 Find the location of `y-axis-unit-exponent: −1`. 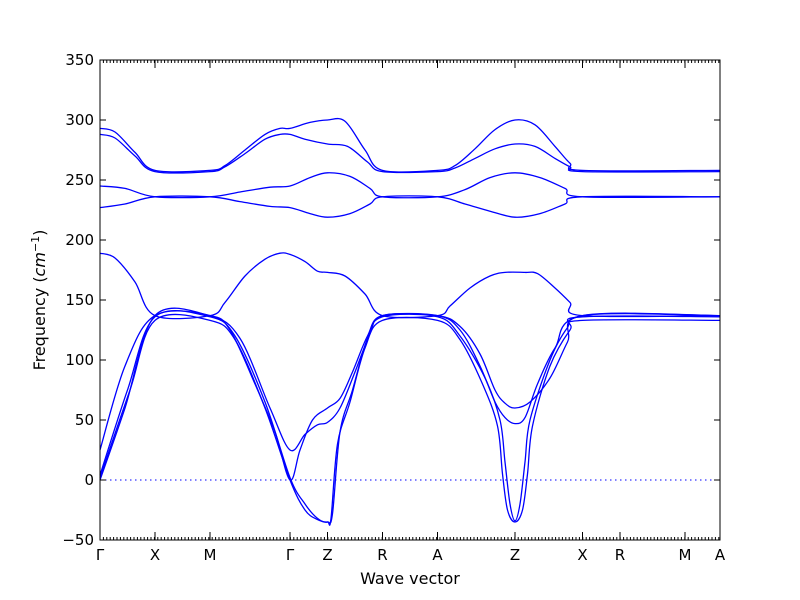

y-axis-unit-exponent: −1 is located at coordinates (35, 244).